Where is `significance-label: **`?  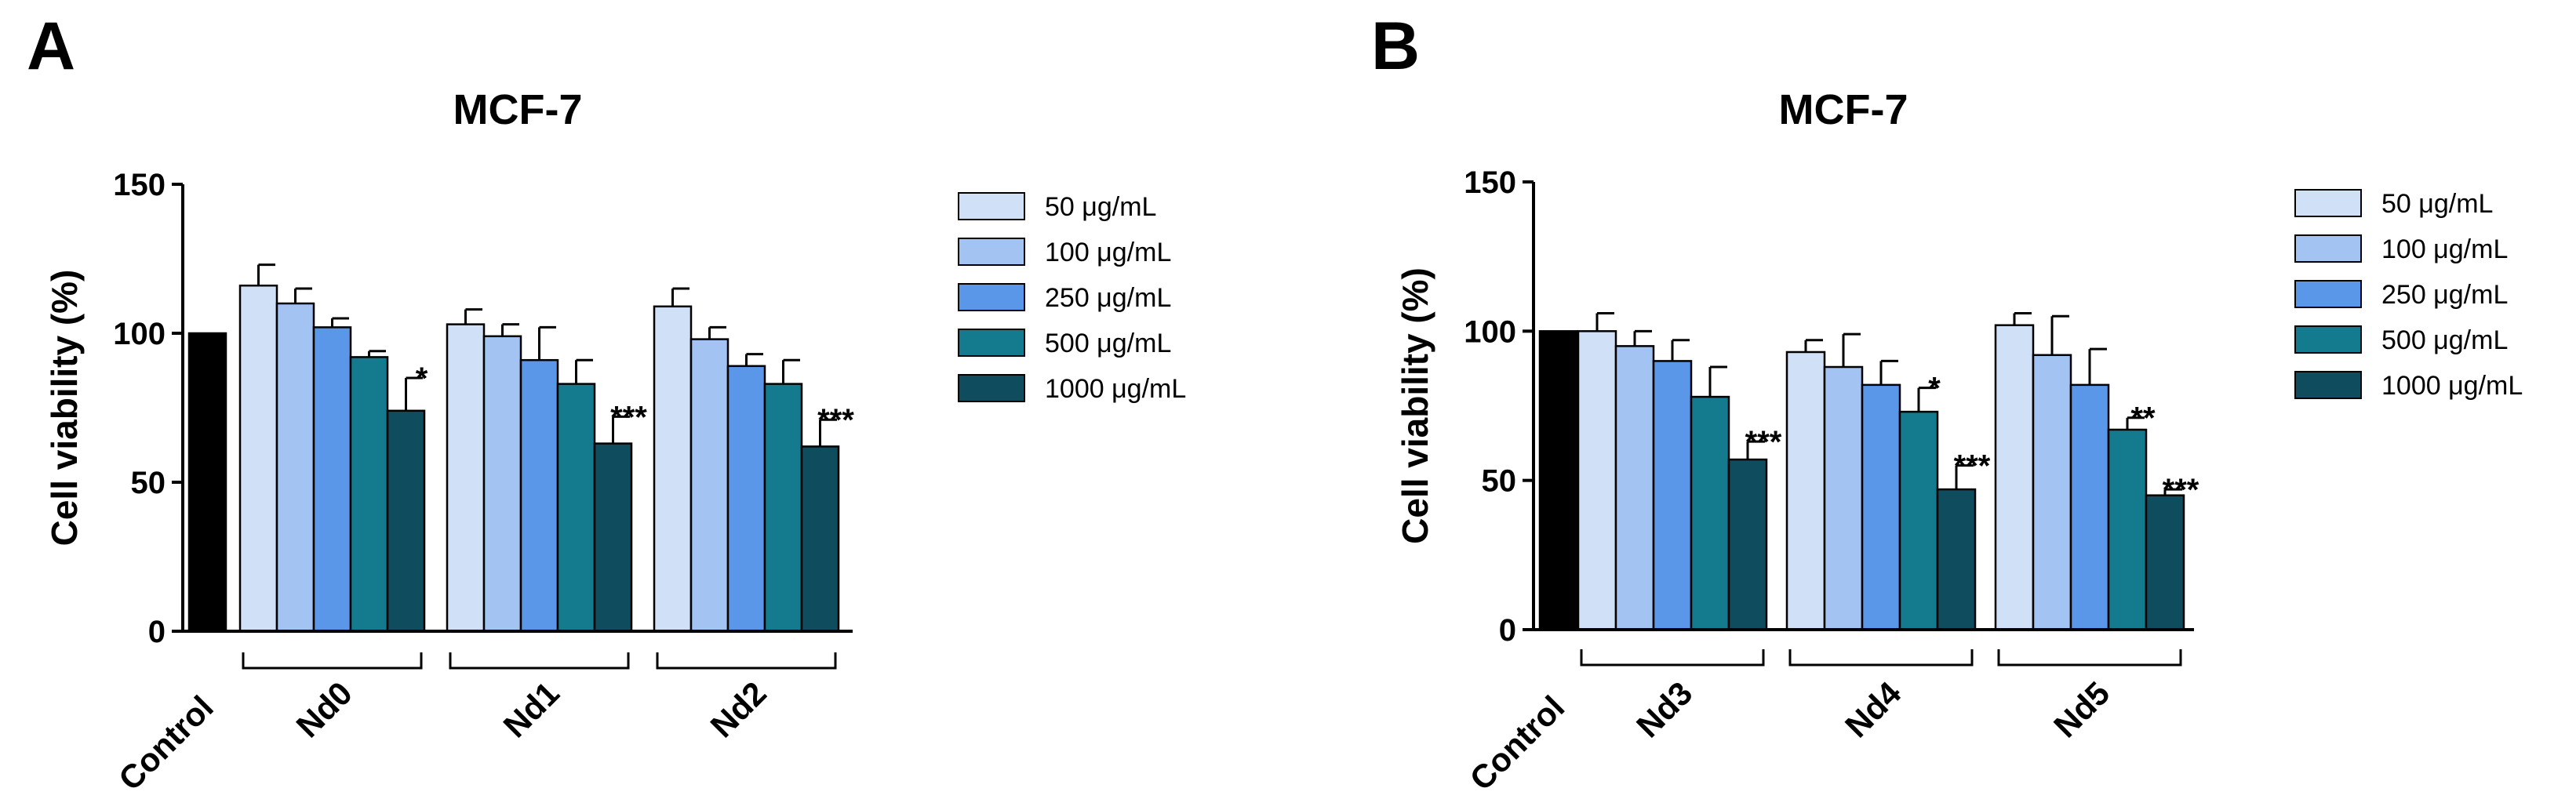
significance-label: ** is located at coordinates (2143, 418).